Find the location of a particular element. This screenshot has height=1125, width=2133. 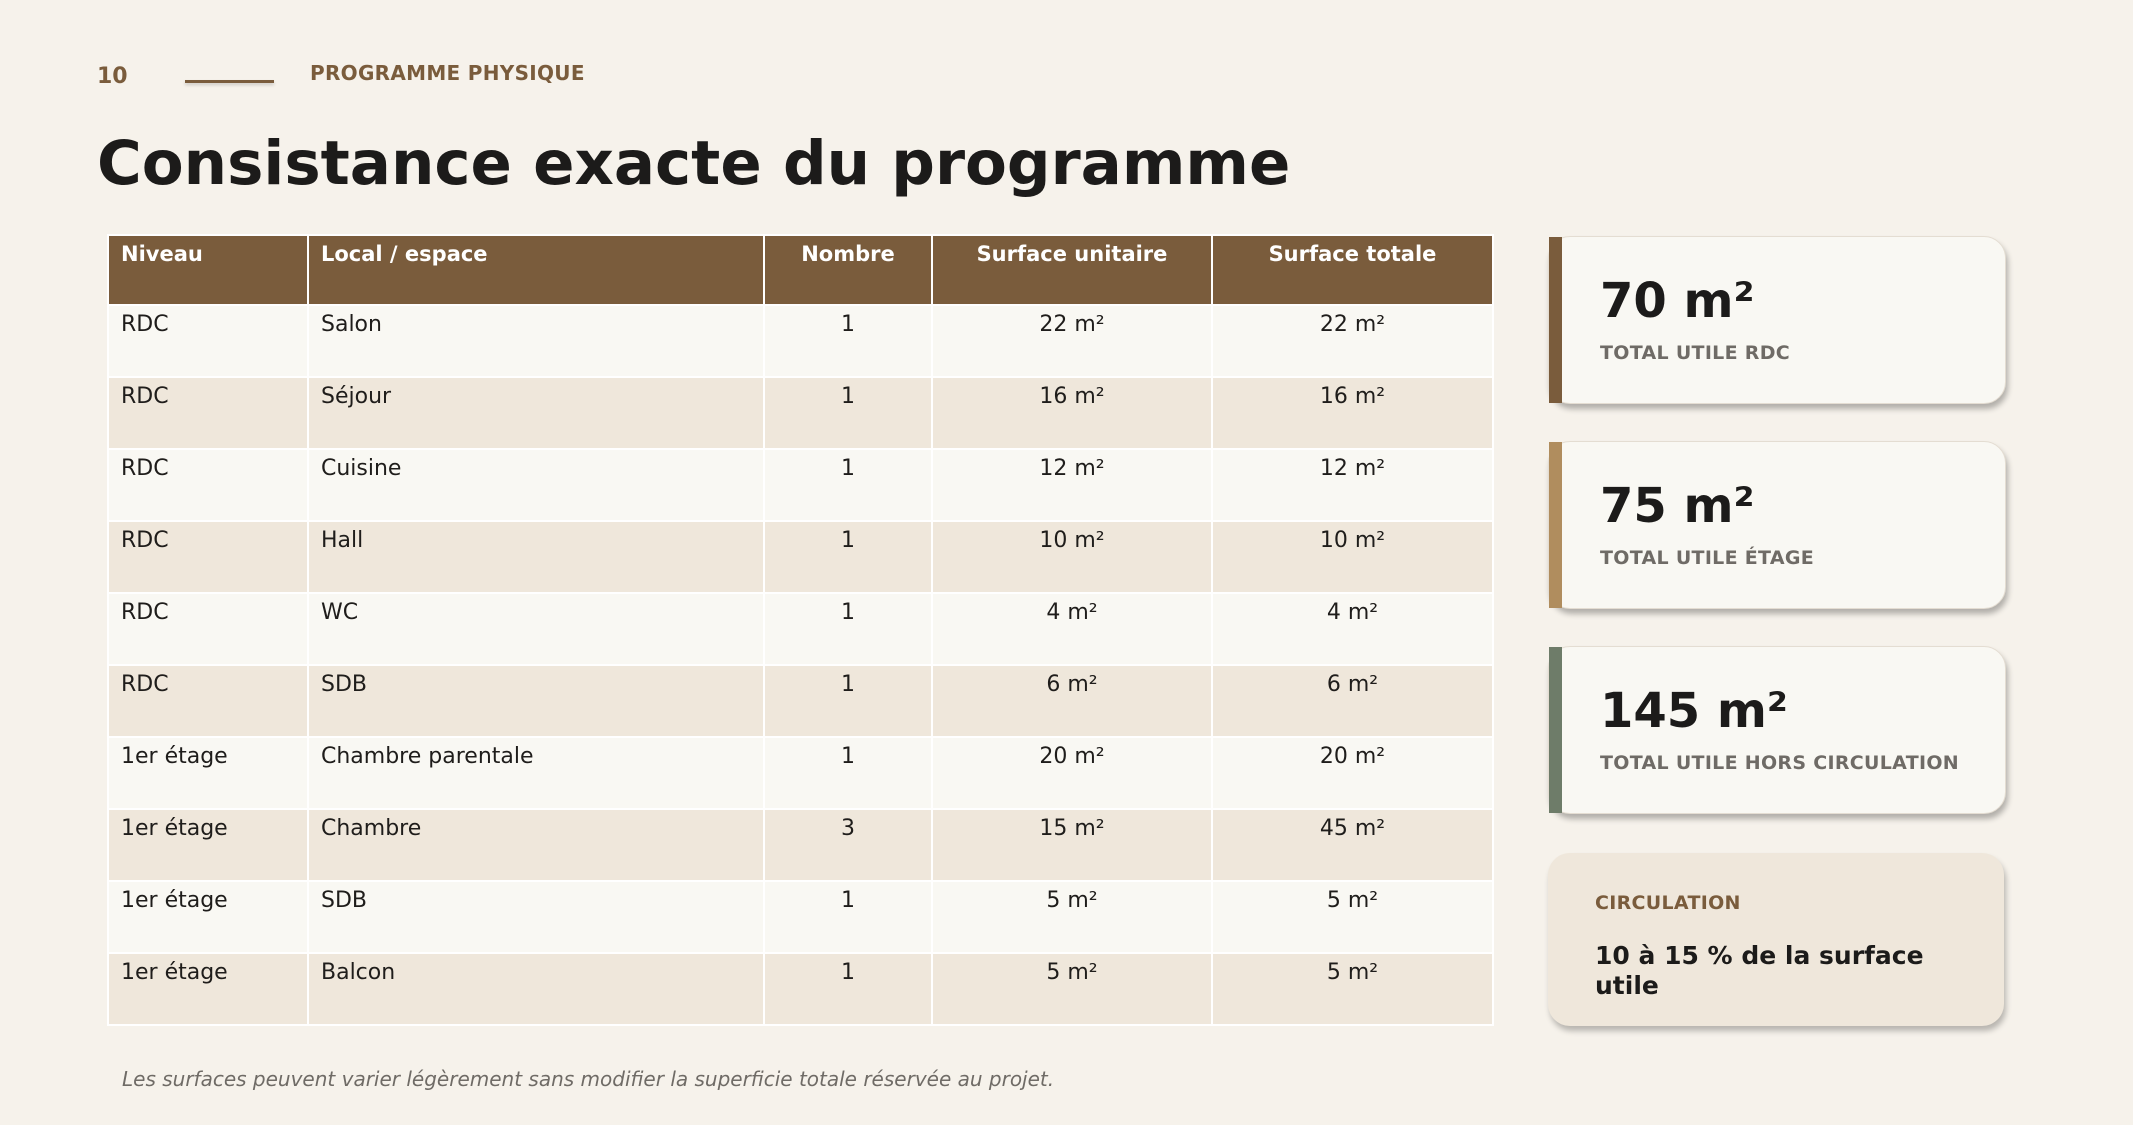

cell-local: Séjour is located at coordinates (536, 413).